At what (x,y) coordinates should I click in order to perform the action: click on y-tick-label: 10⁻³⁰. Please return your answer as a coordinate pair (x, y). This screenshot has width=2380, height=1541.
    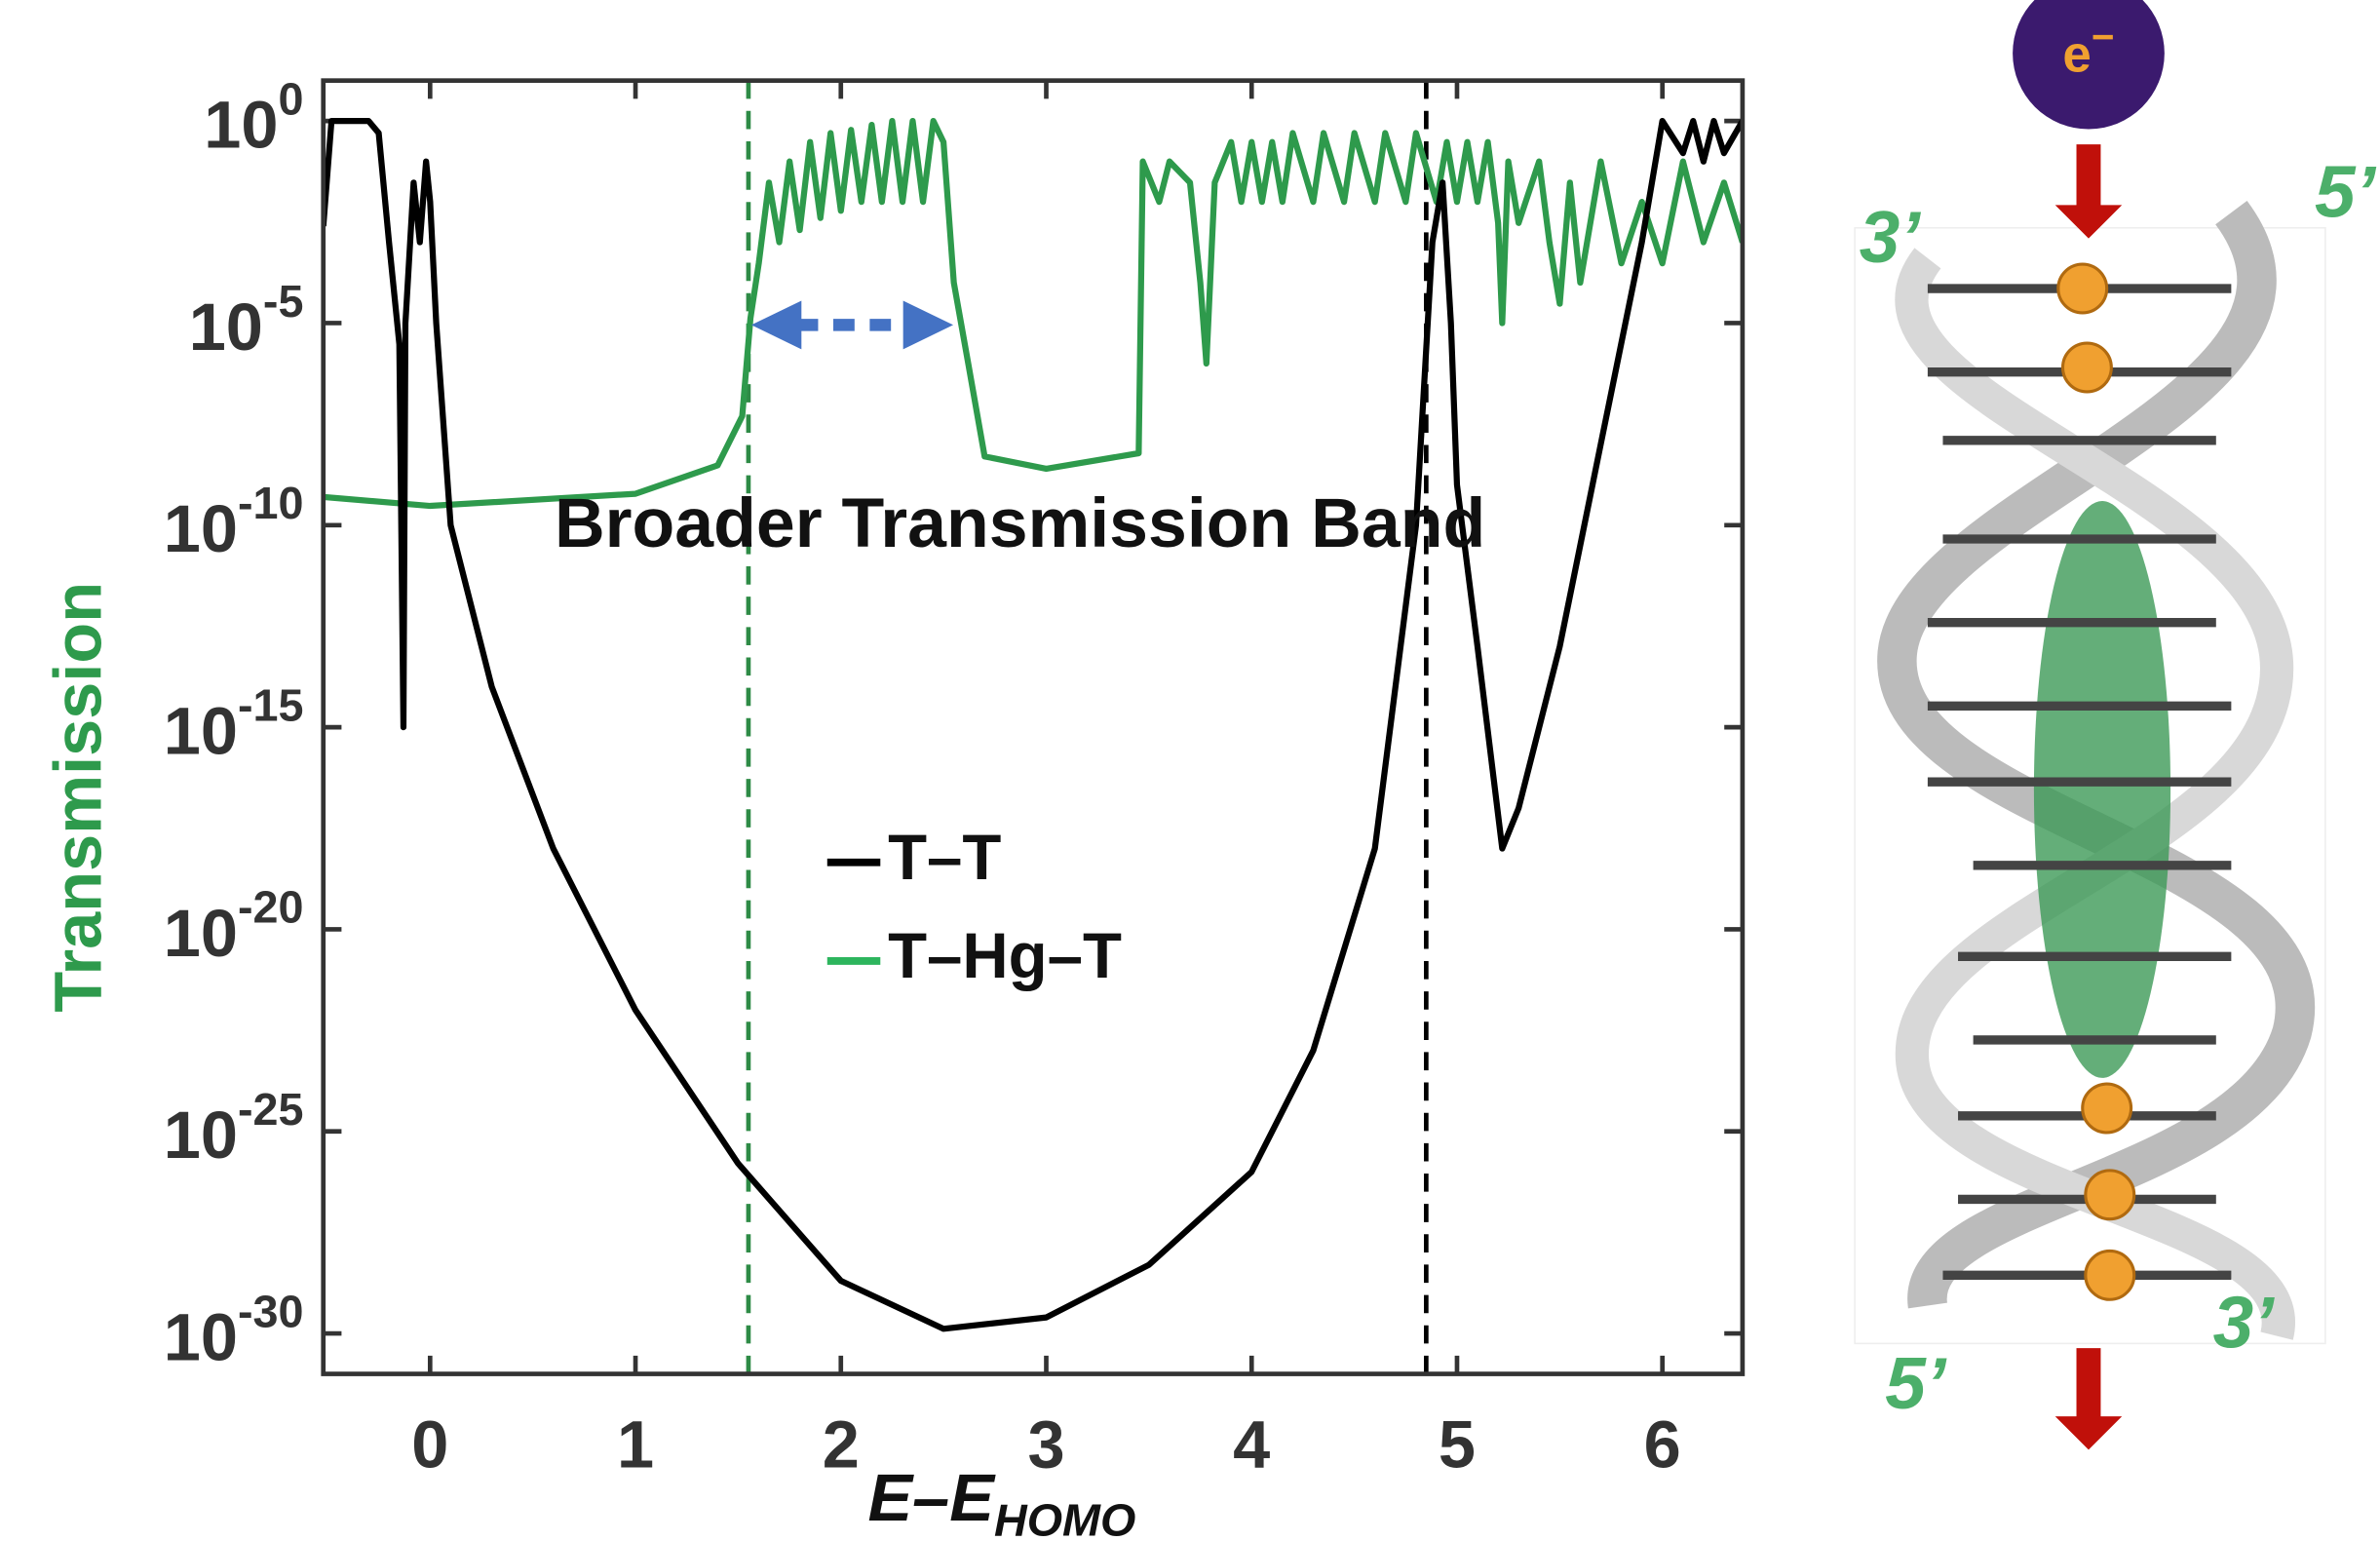
    Looking at the image, I should click on (234, 1331).